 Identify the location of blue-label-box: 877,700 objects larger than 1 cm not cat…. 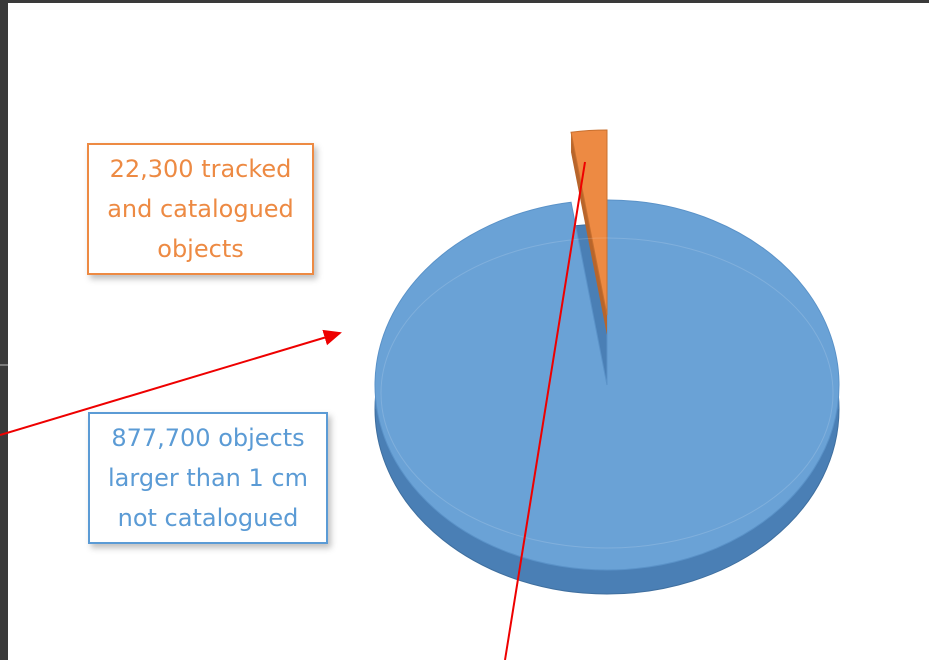
(208, 478).